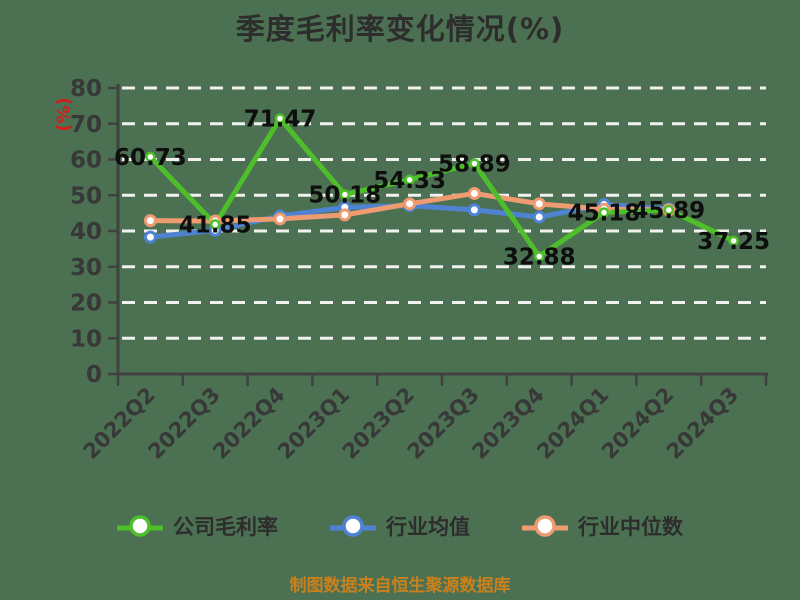 The height and width of the screenshot is (600, 800). I want to click on y-tick-label: 40, so click(86, 232).